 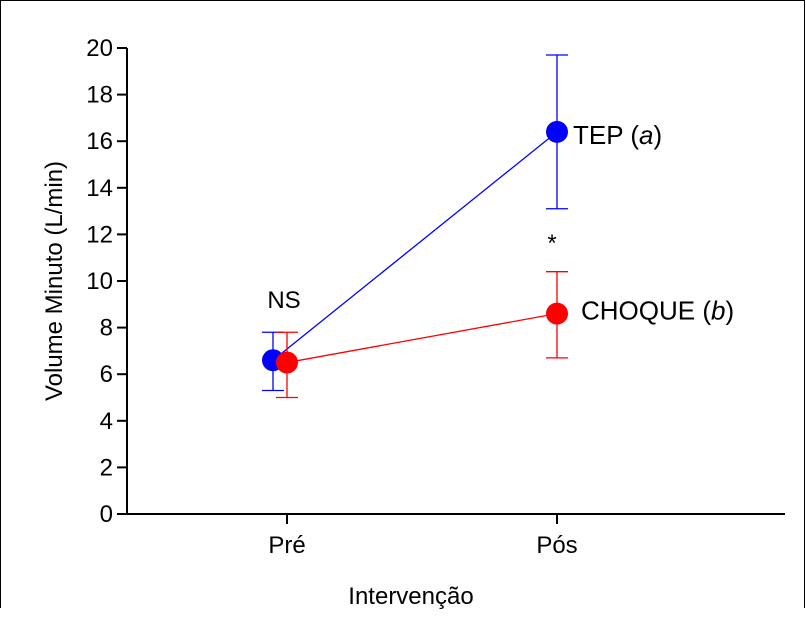 What do you see at coordinates (99, 281) in the screenshot?
I see `y-tick-label: 10` at bounding box center [99, 281].